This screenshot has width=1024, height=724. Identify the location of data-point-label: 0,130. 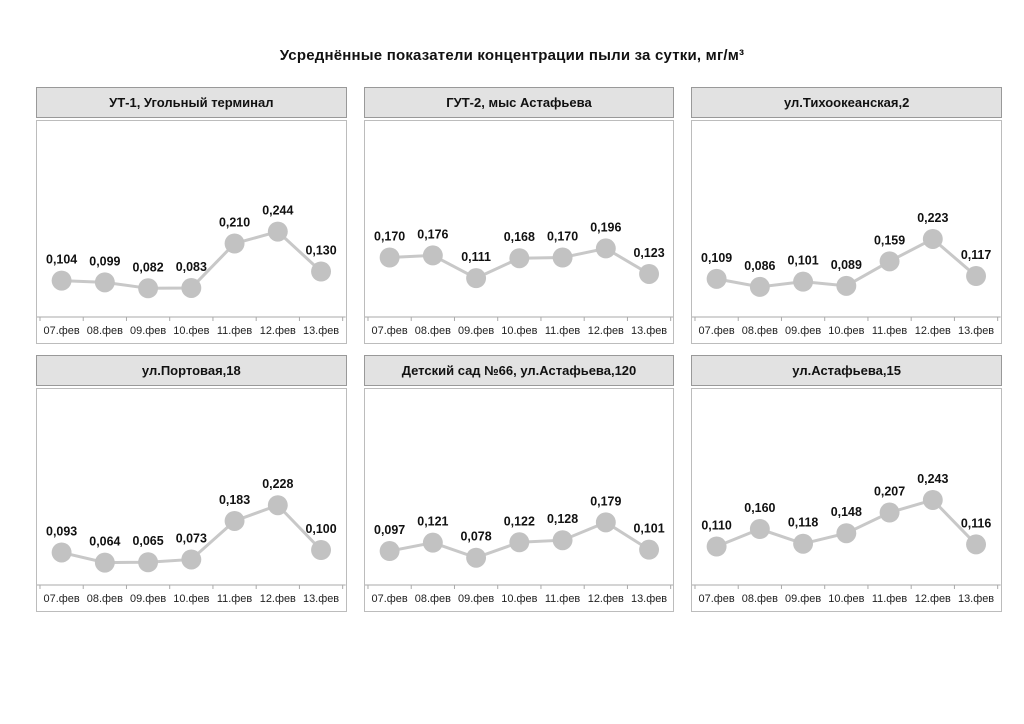
(320, 250).